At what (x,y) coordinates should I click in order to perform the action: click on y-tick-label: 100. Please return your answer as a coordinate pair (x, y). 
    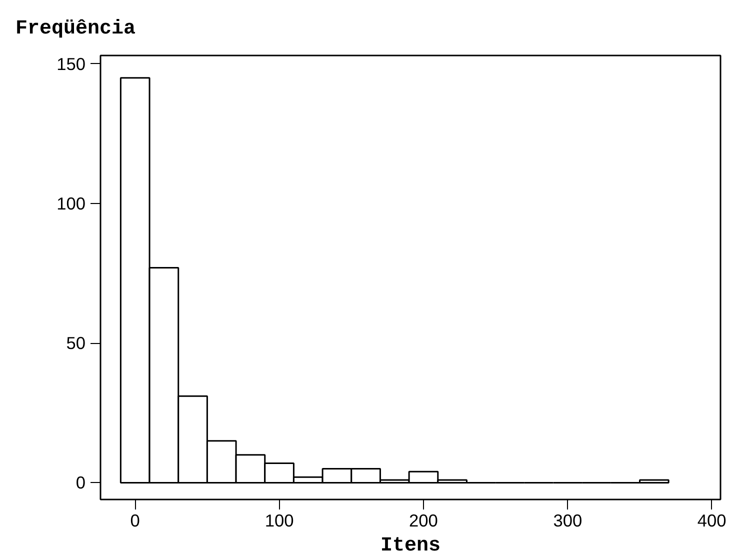
    Looking at the image, I should click on (71, 204).